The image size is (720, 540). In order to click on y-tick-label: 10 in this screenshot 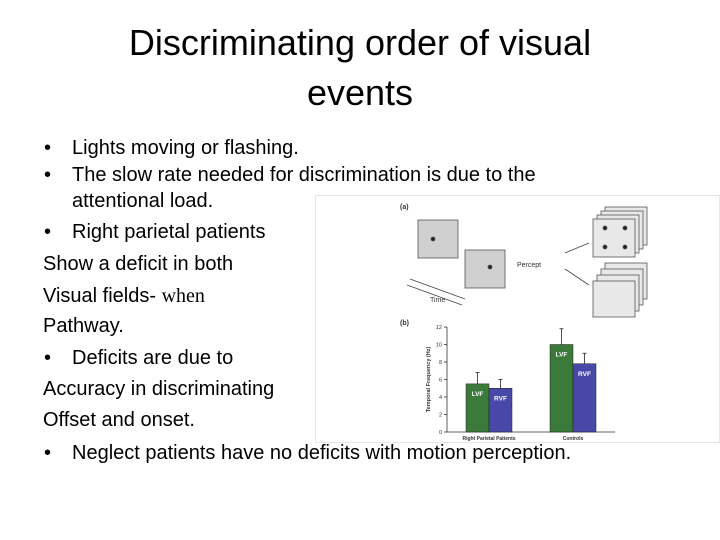, I will do `click(439, 346)`.